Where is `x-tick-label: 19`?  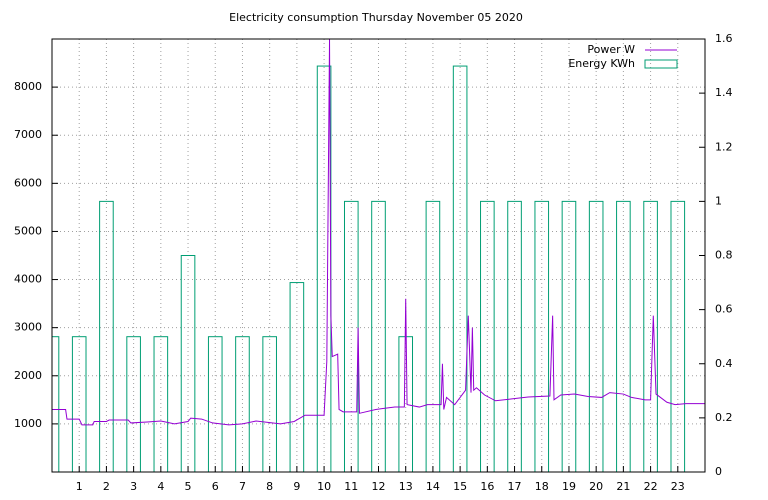
x-tick-label: 19 is located at coordinates (569, 486).